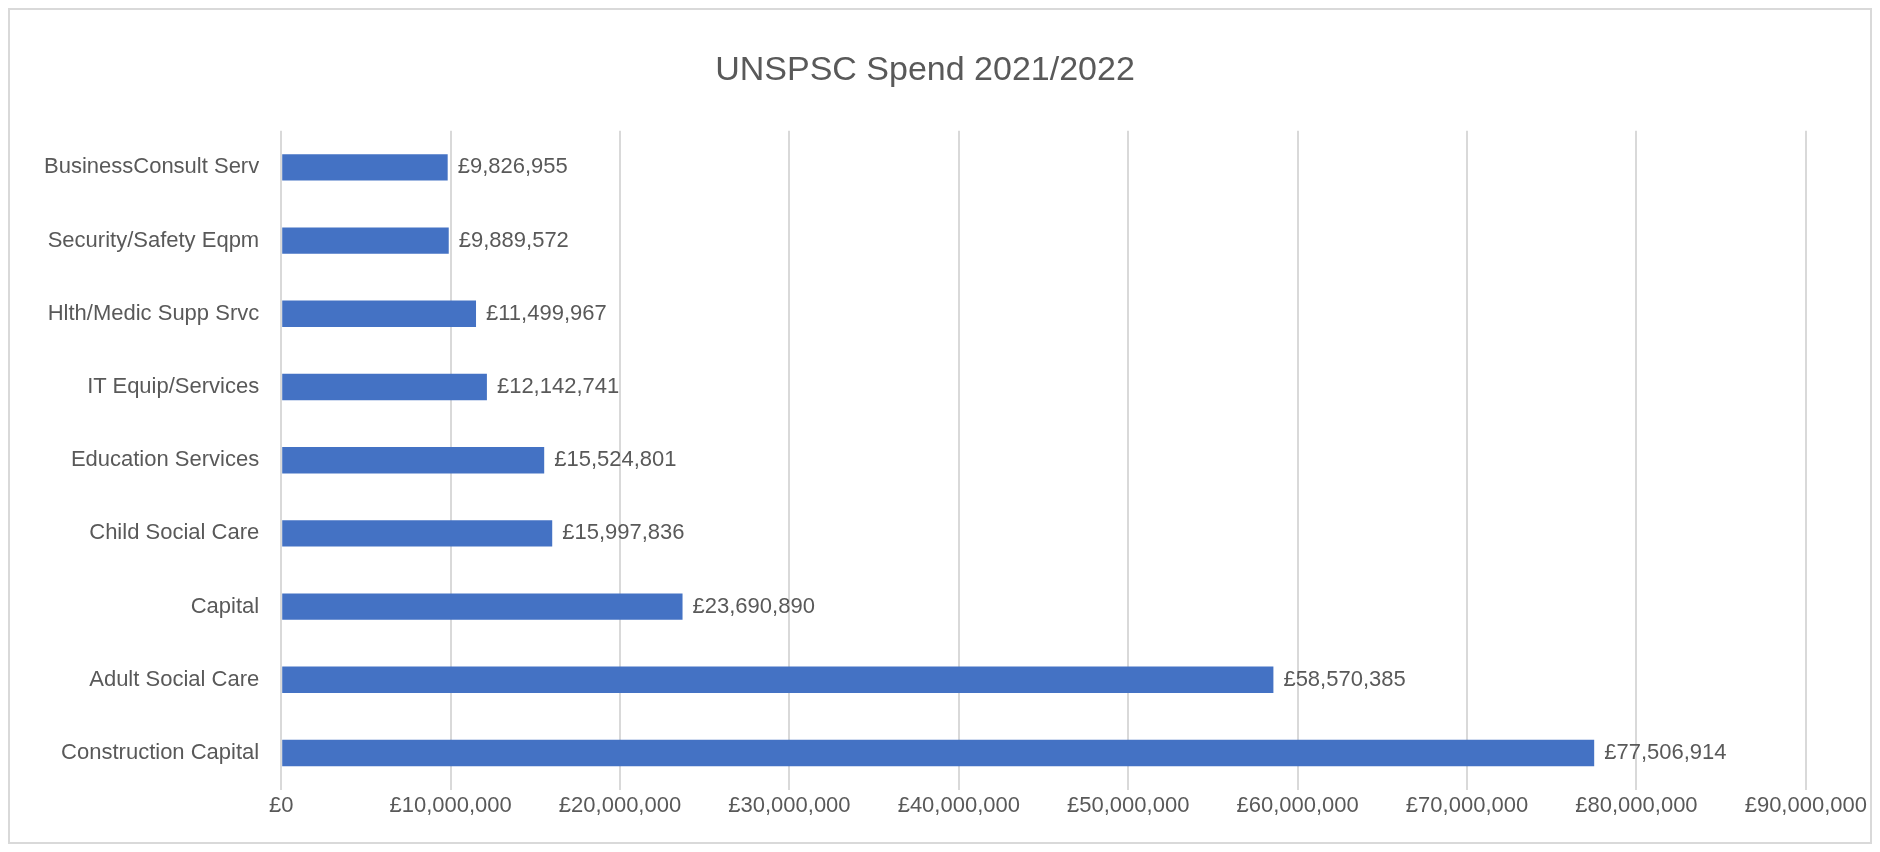 This screenshot has height=852, width=1880. I want to click on data-label: £15,997,836, so click(623, 532).